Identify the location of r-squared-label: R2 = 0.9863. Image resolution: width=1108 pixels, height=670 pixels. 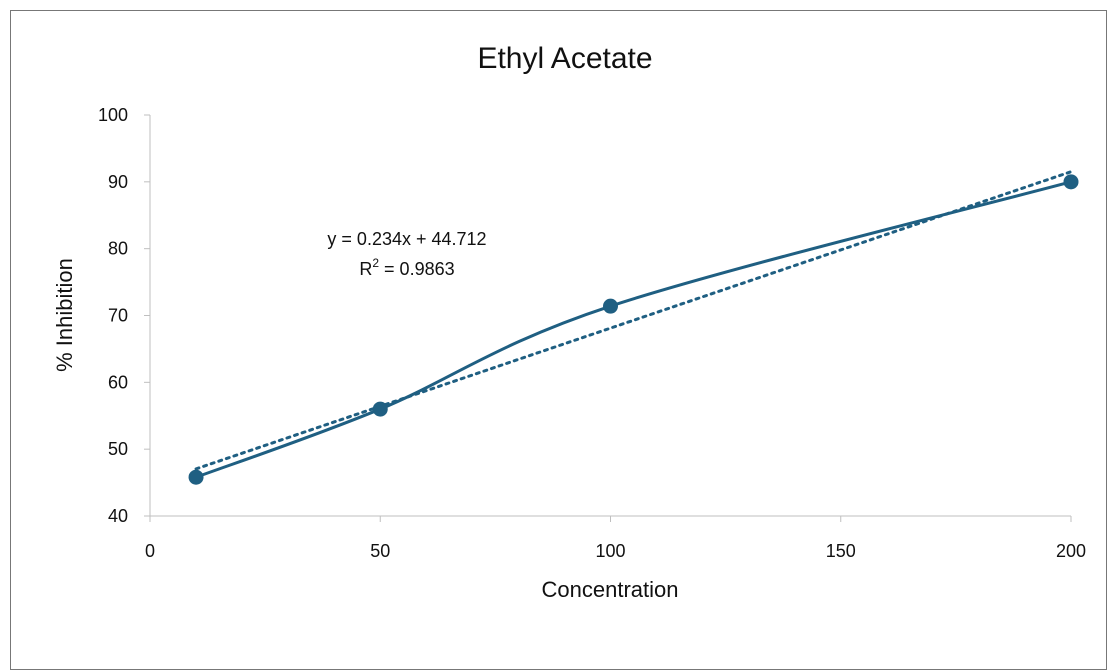
(406, 267).